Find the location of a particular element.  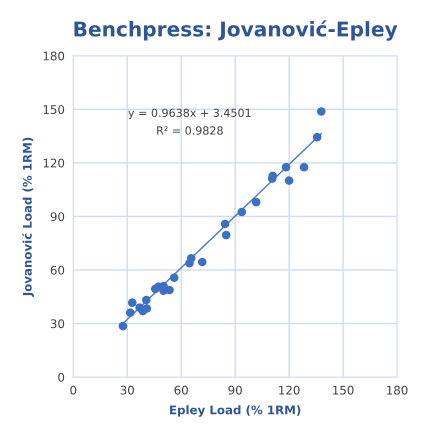

x-tick-label: 90 is located at coordinates (235, 390).